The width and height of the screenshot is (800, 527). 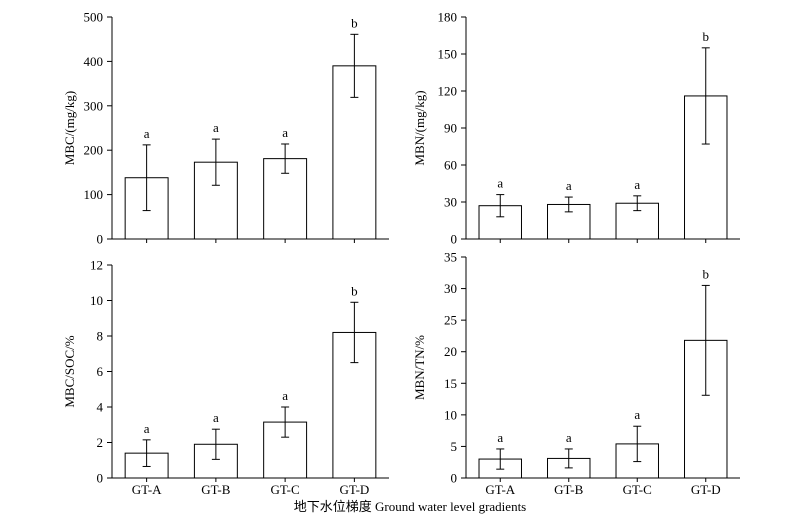 What do you see at coordinates (100, 407) in the screenshot?
I see `y-tick-label: 4` at bounding box center [100, 407].